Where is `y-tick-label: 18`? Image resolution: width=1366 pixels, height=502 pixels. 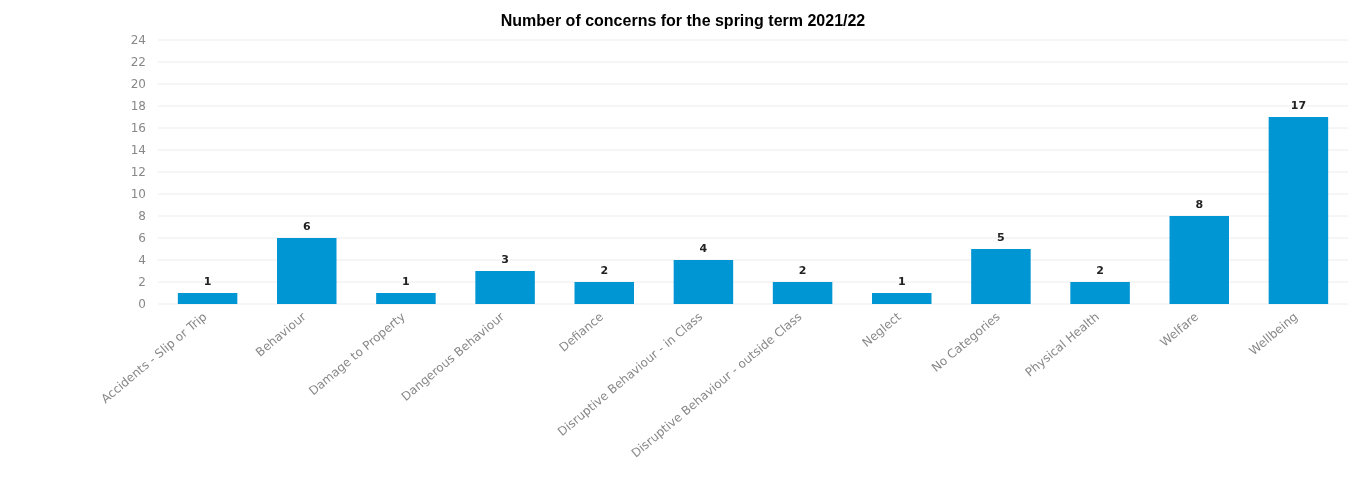
y-tick-label: 18 is located at coordinates (138, 106).